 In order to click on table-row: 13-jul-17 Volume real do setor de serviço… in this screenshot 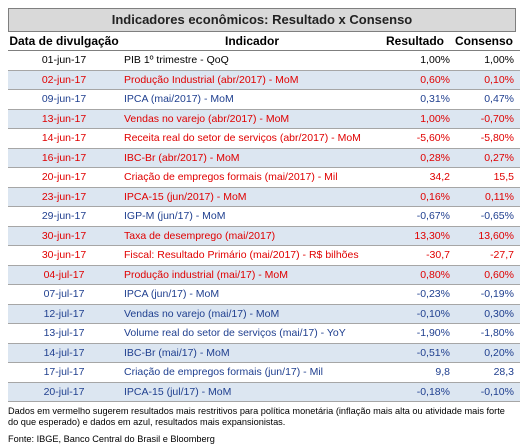, I will do `click(264, 333)`.